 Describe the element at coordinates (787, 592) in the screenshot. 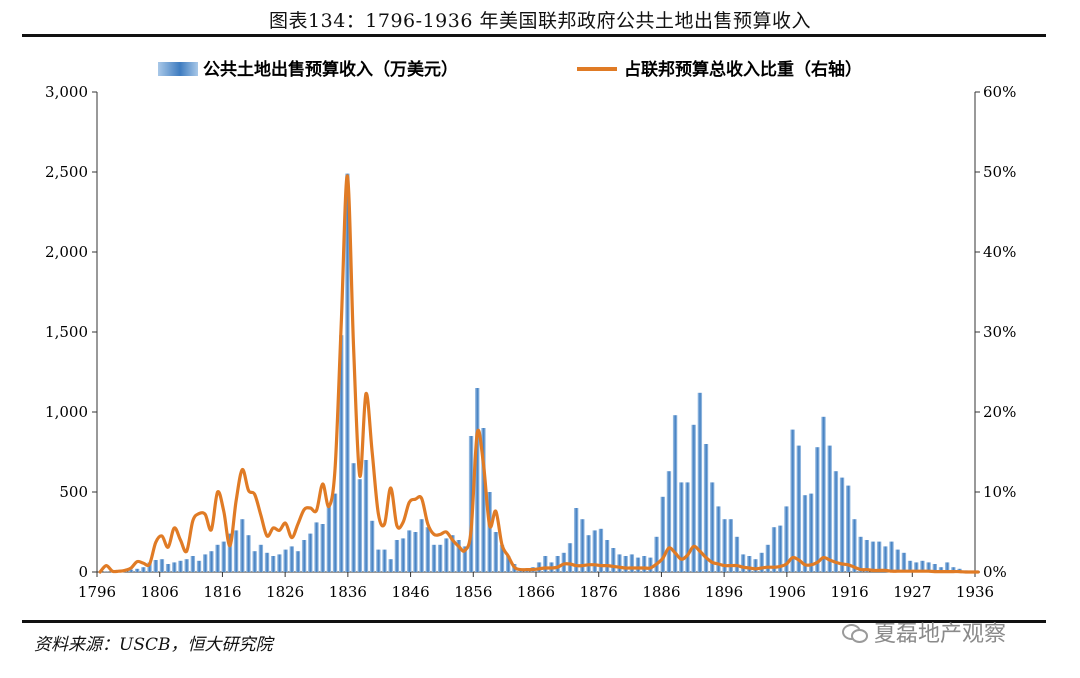

I see `x-tick-label: 1906` at that location.